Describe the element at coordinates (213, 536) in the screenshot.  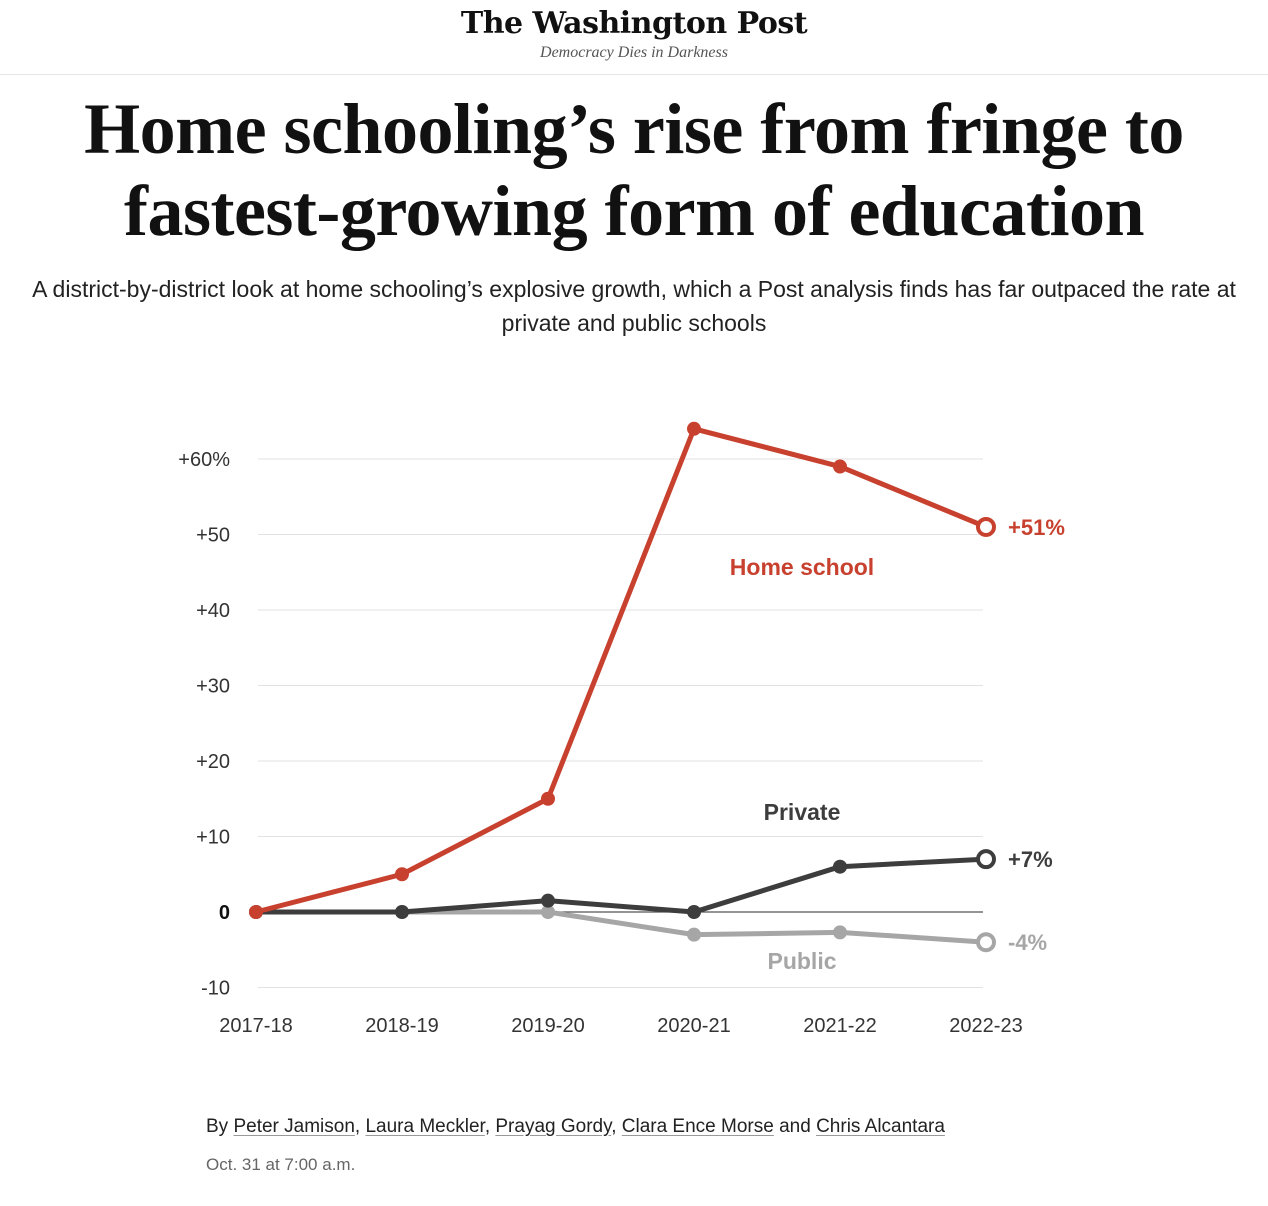
I see `y-tick-label: +50` at that location.